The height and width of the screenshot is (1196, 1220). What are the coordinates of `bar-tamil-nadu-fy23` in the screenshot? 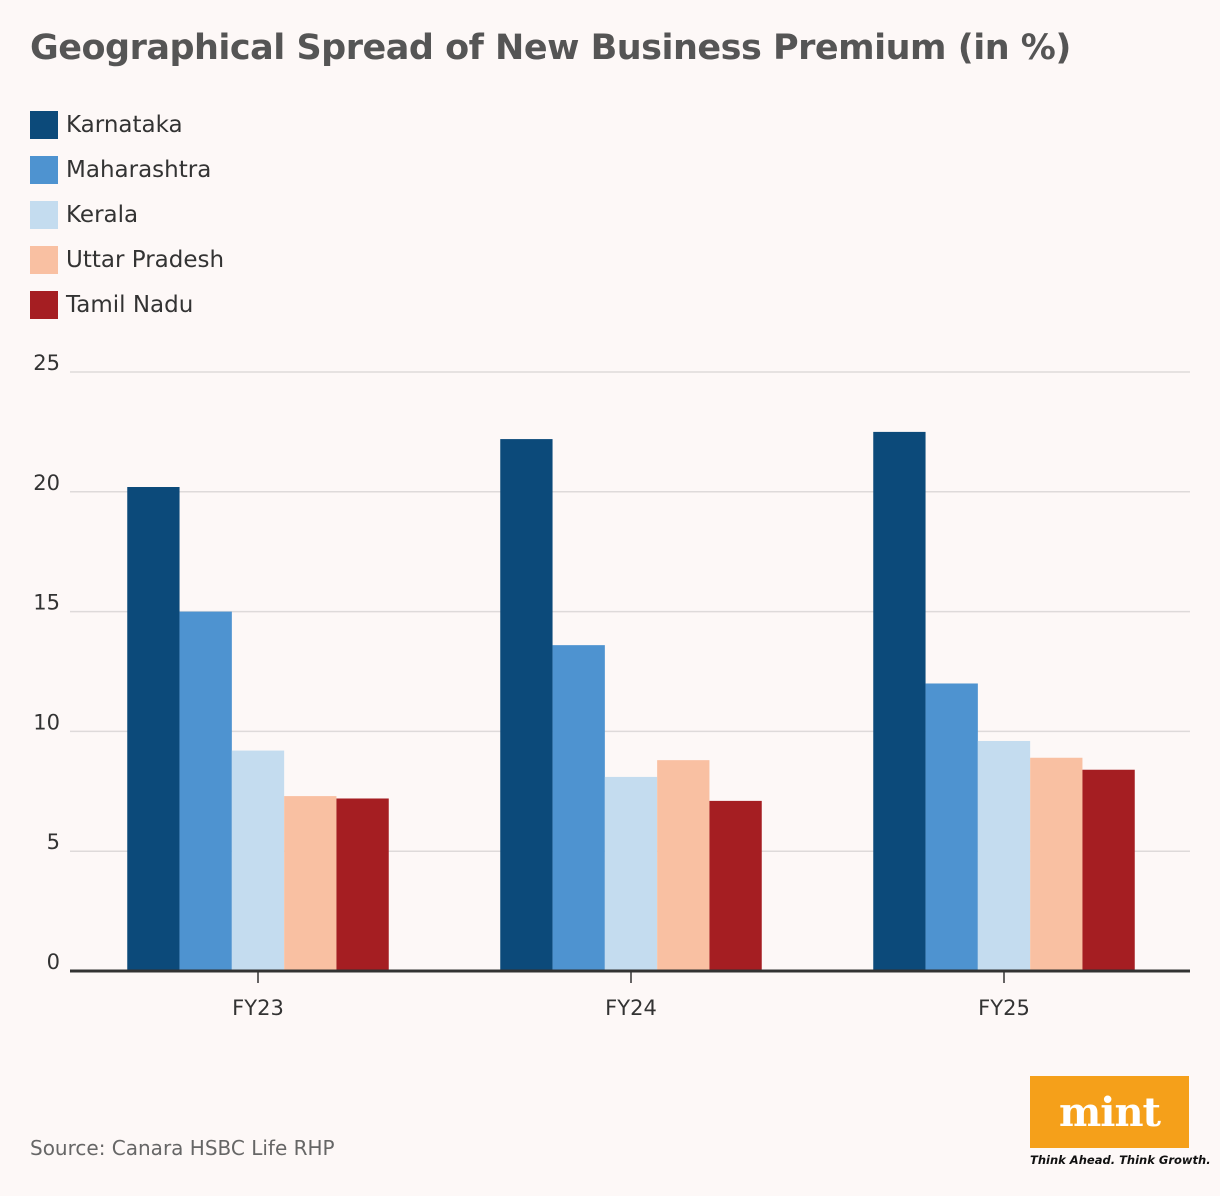 It's located at (362, 884).